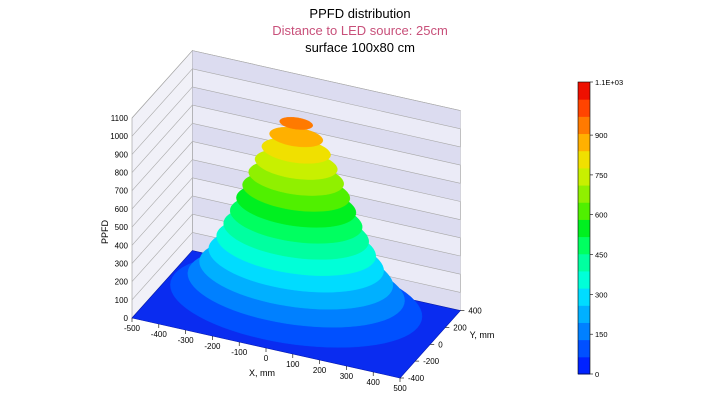 The width and height of the screenshot is (720, 405). Describe the element at coordinates (482, 335) in the screenshot. I see `y-axis-label: Y, mm` at that location.